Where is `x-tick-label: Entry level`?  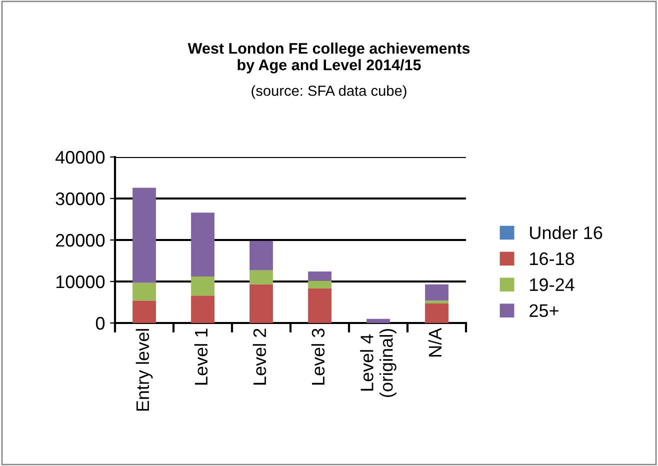 x-tick-label: Entry level is located at coordinates (144, 370).